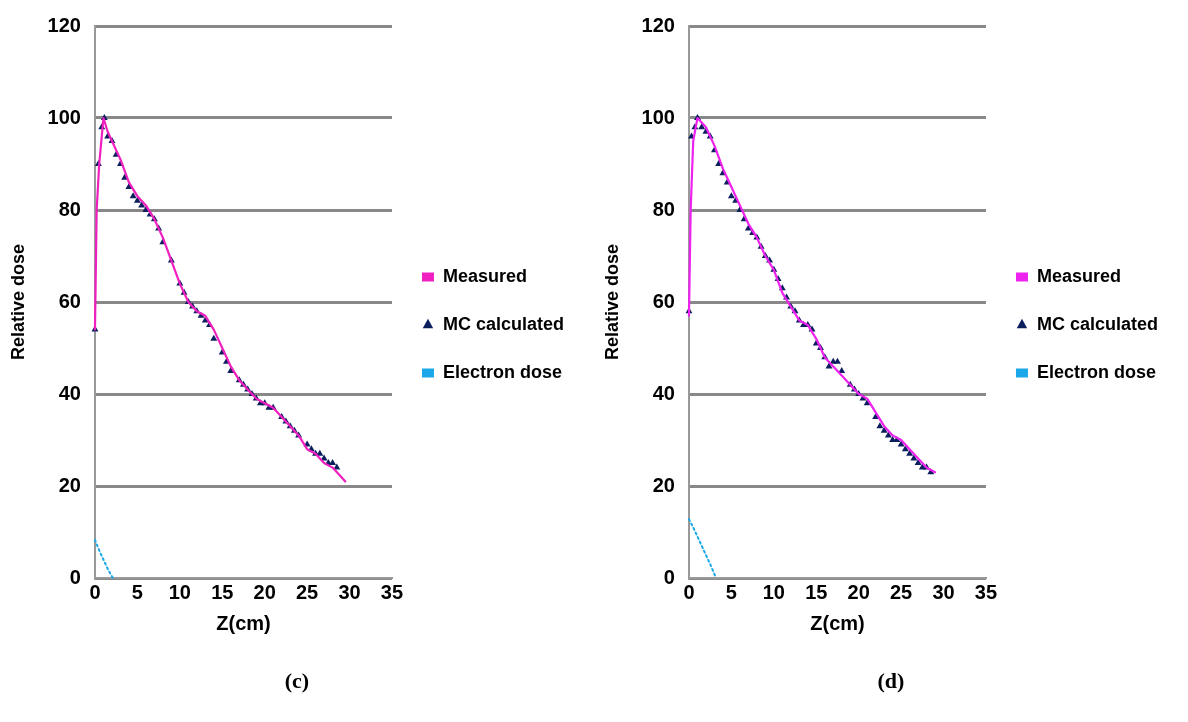 The width and height of the screenshot is (1188, 722). Describe the element at coordinates (891, 681) in the screenshot. I see `text: (d)` at that location.